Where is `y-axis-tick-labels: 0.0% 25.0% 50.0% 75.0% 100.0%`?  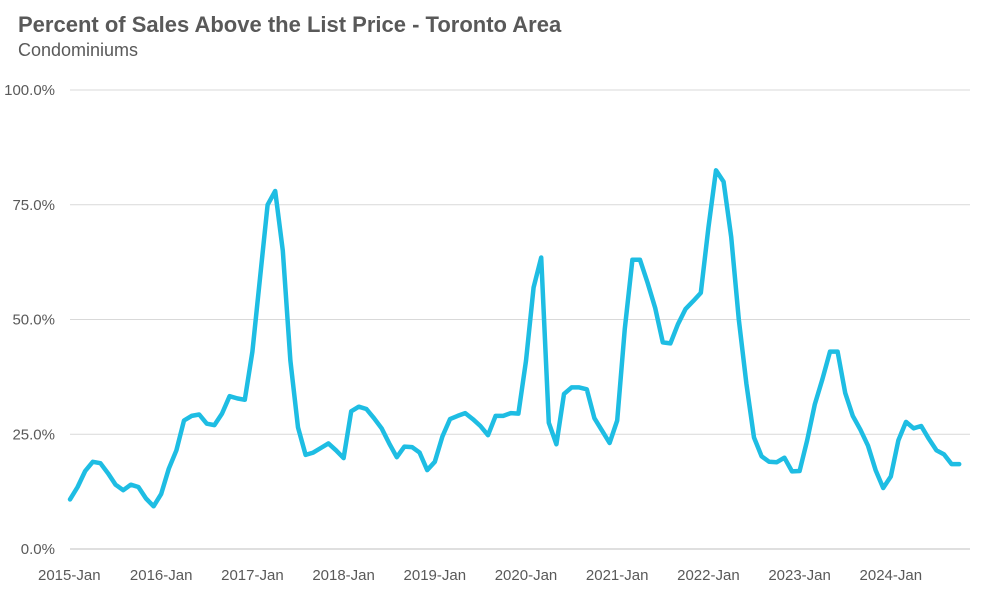 y-axis-tick-labels: 0.0% 25.0% 50.0% 75.0% 100.0% is located at coordinates (29, 320).